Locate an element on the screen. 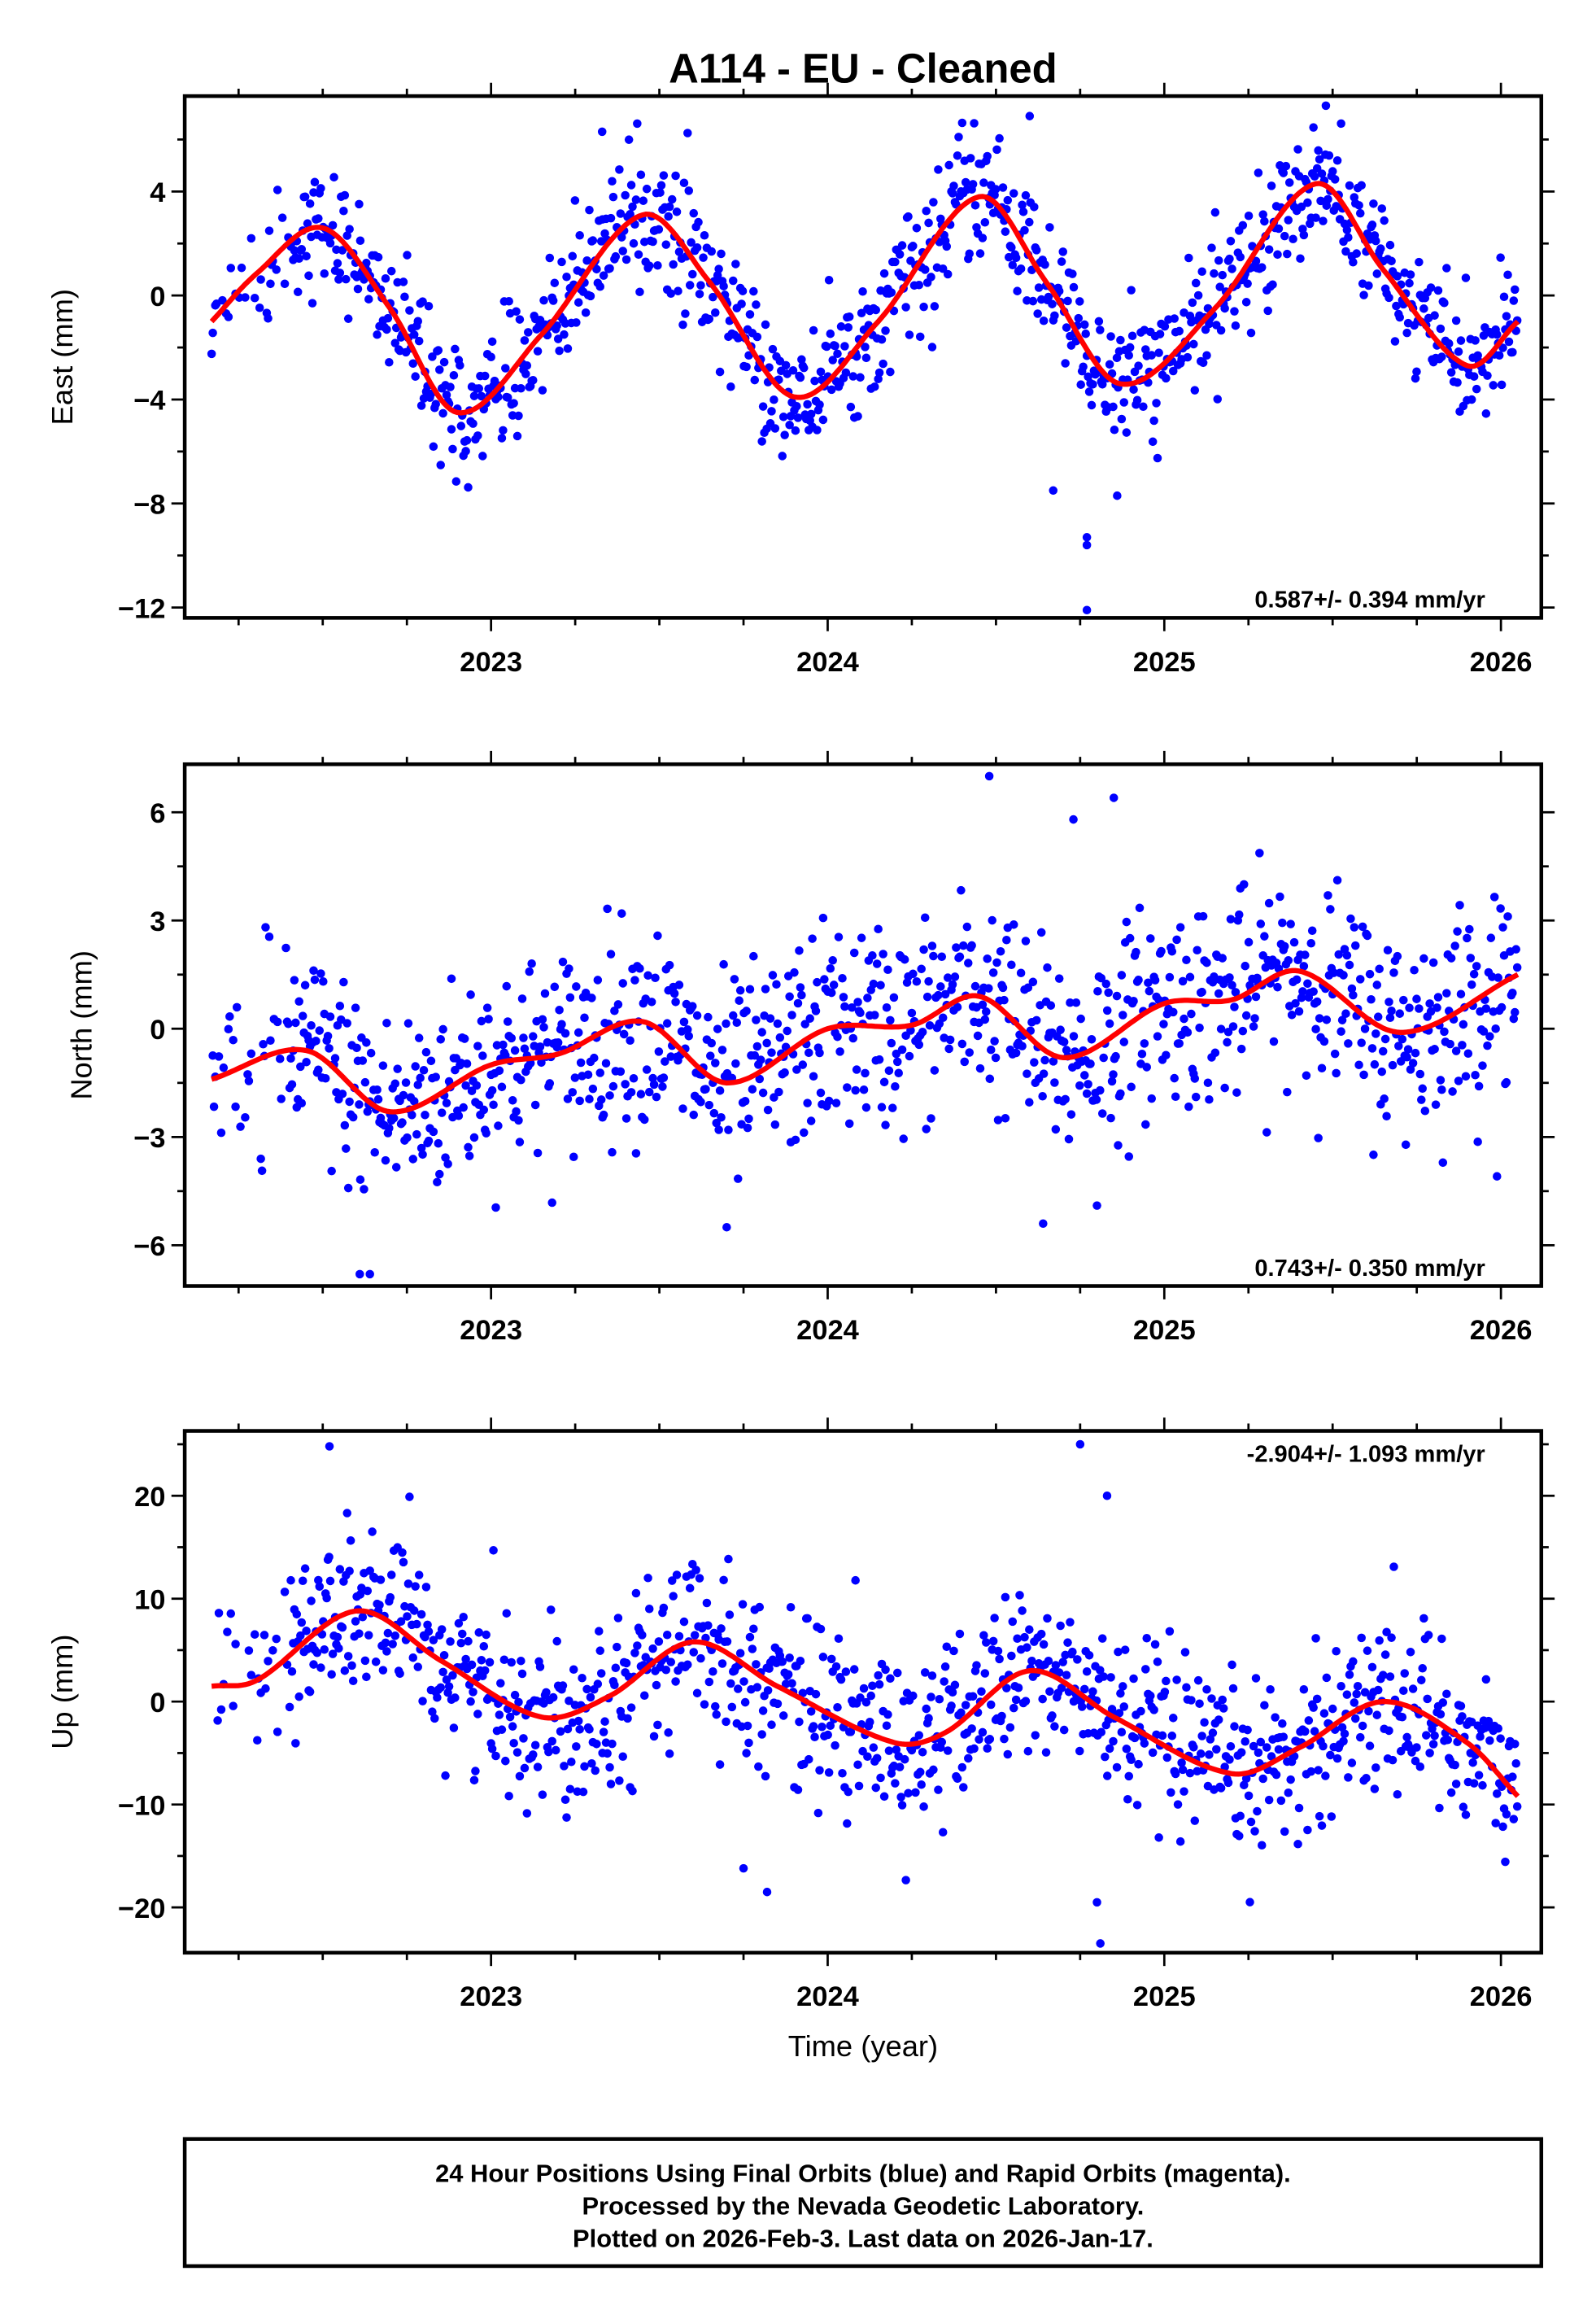 The height and width of the screenshot is (2306, 1596). y-tick-label: −6 is located at coordinates (149, 1246).